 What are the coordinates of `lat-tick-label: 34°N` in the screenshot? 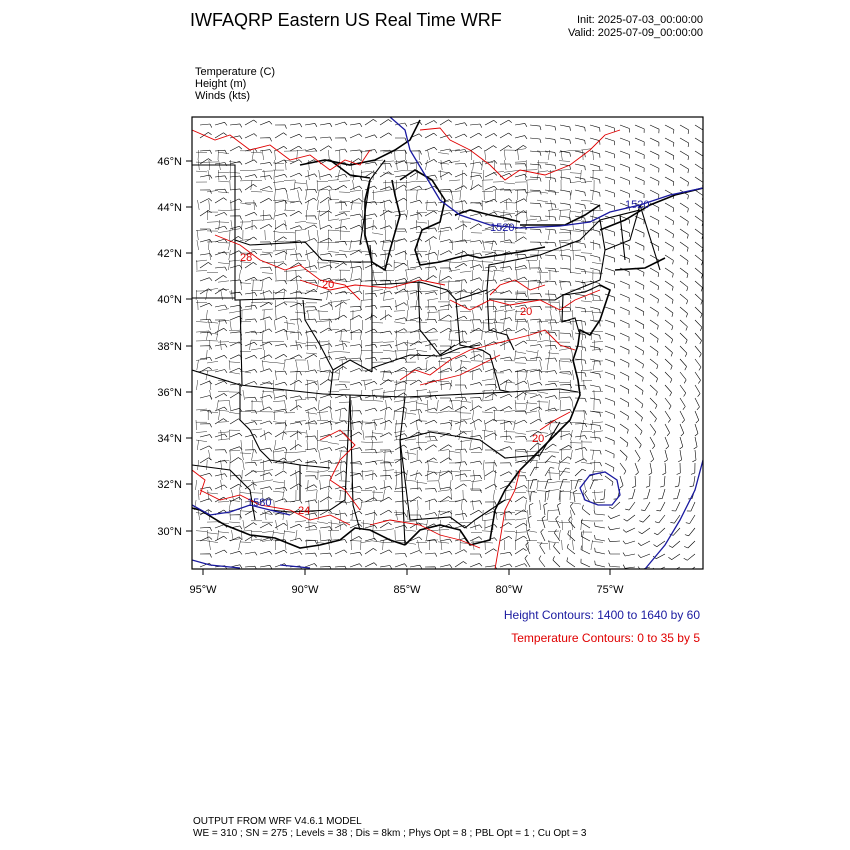 It's located at (169, 439).